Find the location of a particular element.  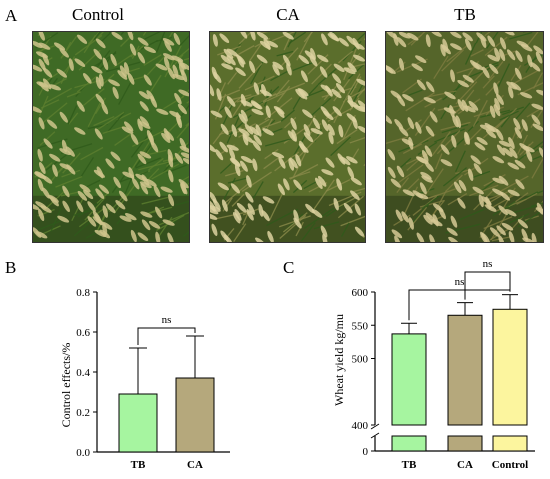

significance-bracket is located at coordinates (487, 285).